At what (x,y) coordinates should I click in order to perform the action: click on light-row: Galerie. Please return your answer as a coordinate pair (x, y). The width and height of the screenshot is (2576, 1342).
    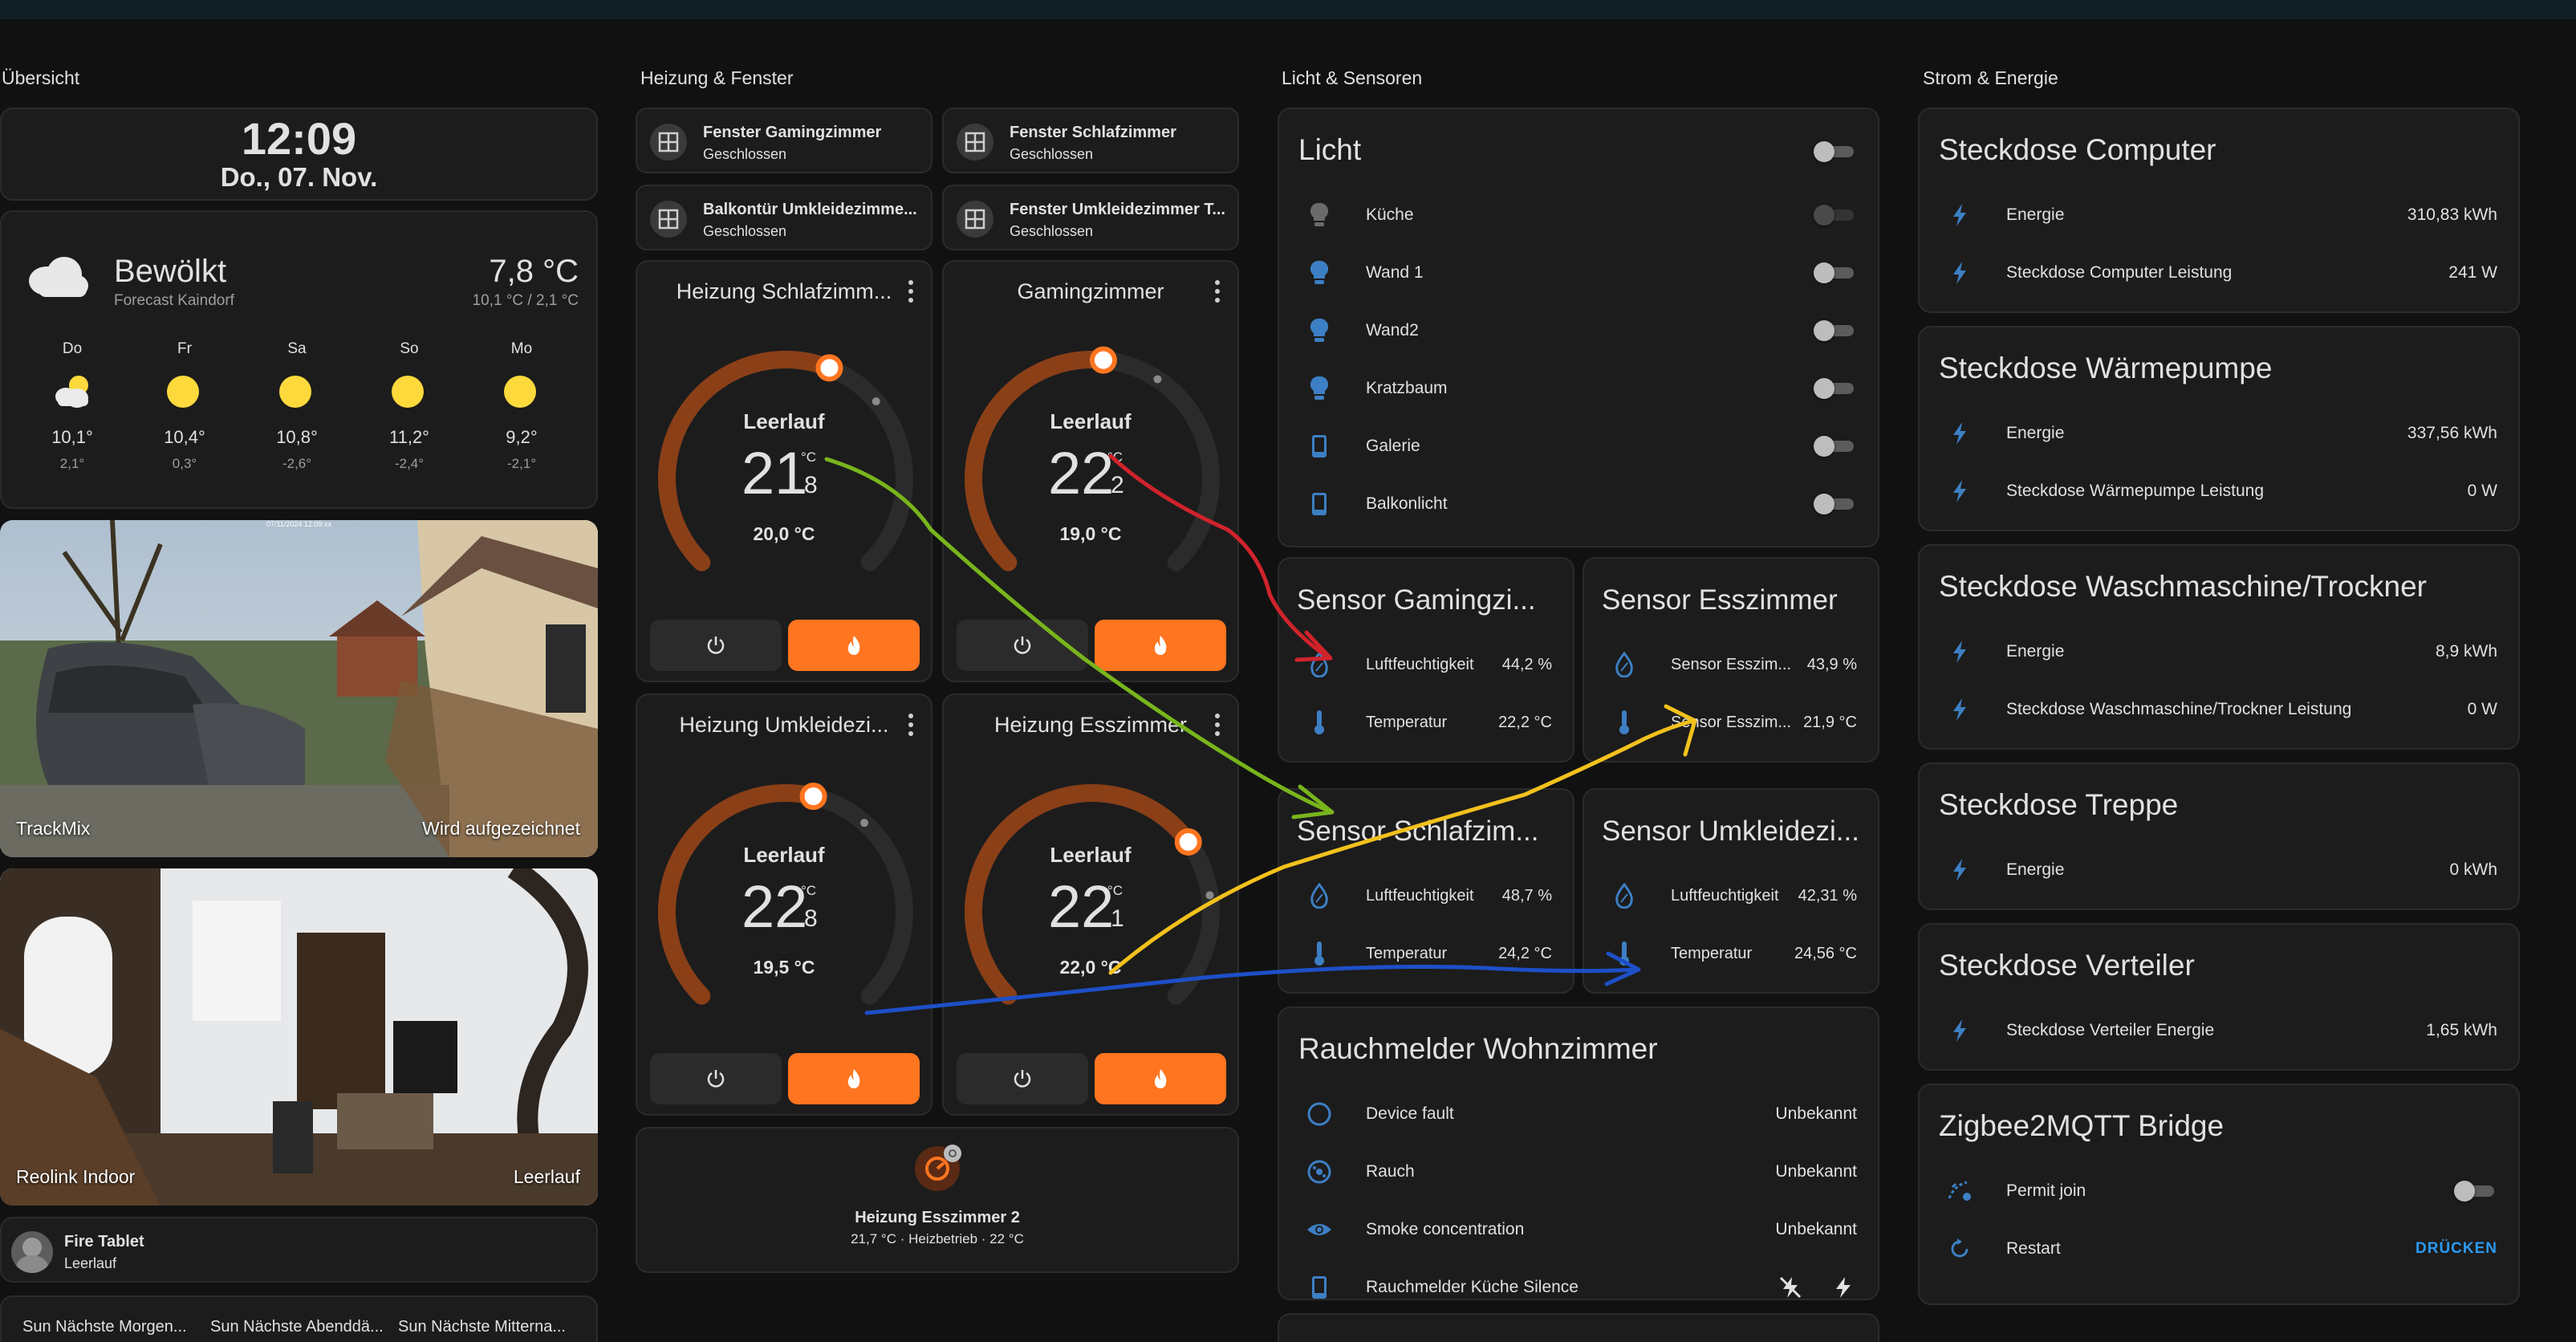
    Looking at the image, I should click on (1578, 446).